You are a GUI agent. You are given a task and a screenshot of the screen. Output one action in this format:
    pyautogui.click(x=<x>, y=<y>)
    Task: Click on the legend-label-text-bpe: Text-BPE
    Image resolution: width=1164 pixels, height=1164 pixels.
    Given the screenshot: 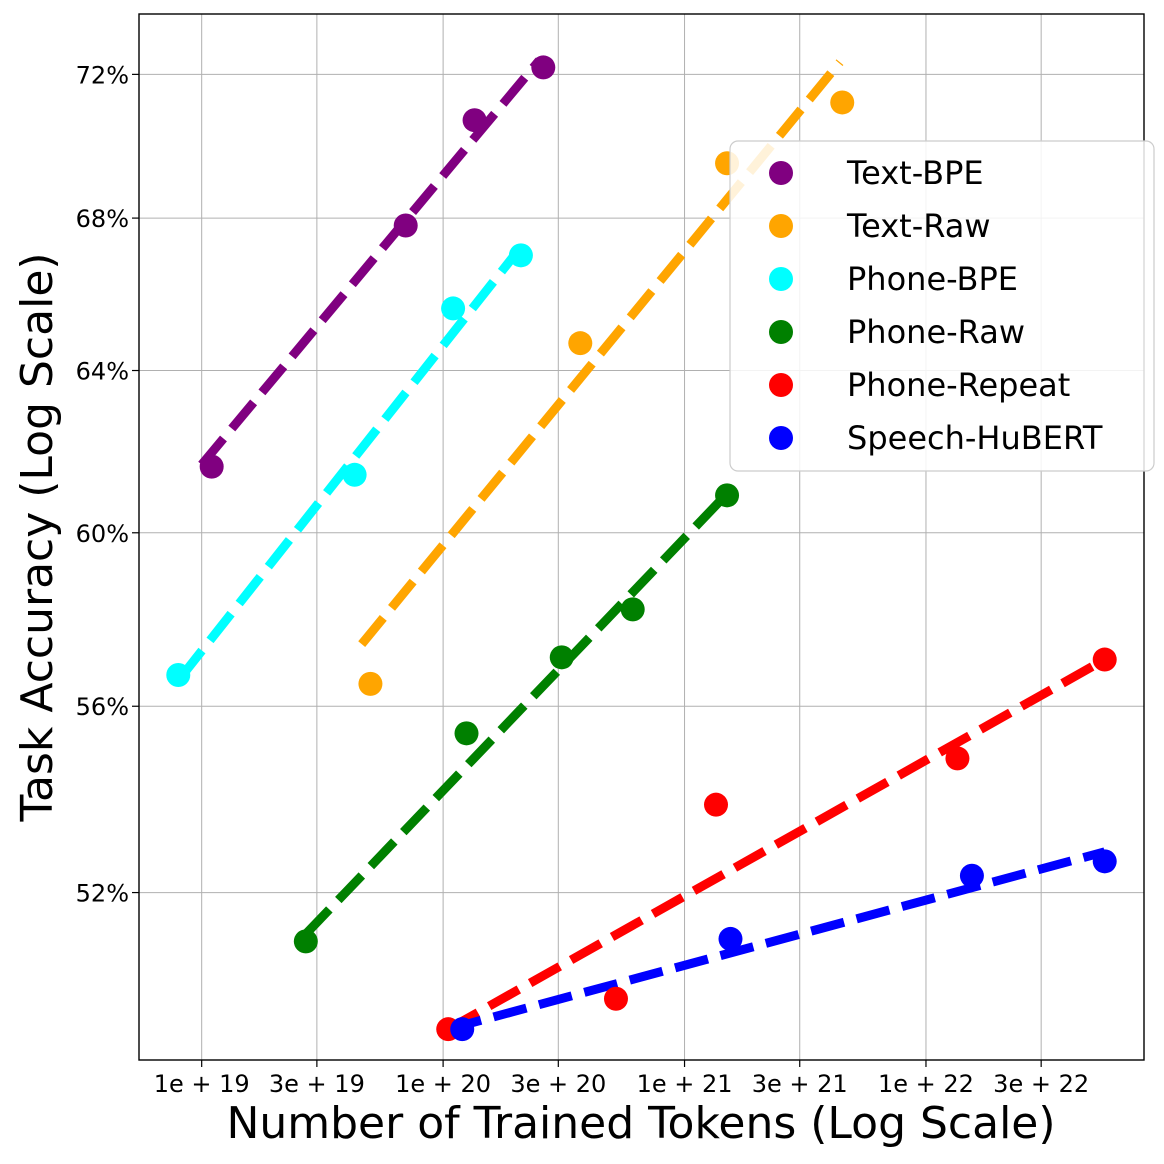 What is the action you would take?
    pyautogui.click(x=915, y=173)
    